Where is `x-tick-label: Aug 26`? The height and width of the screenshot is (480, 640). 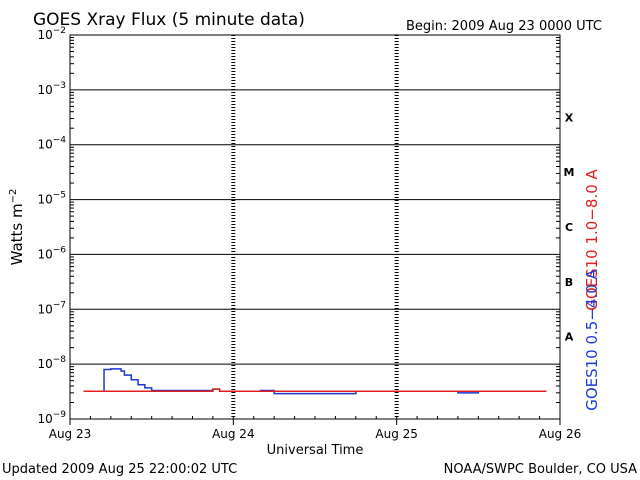 x-tick-label: Aug 26 is located at coordinates (560, 434).